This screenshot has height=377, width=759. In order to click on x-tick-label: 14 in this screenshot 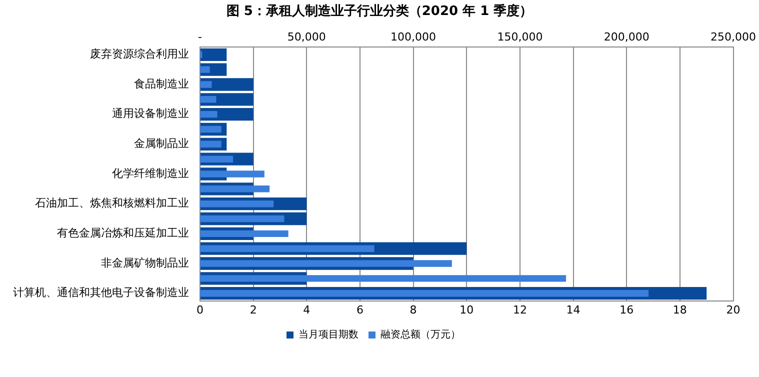, I will do `click(573, 309)`.